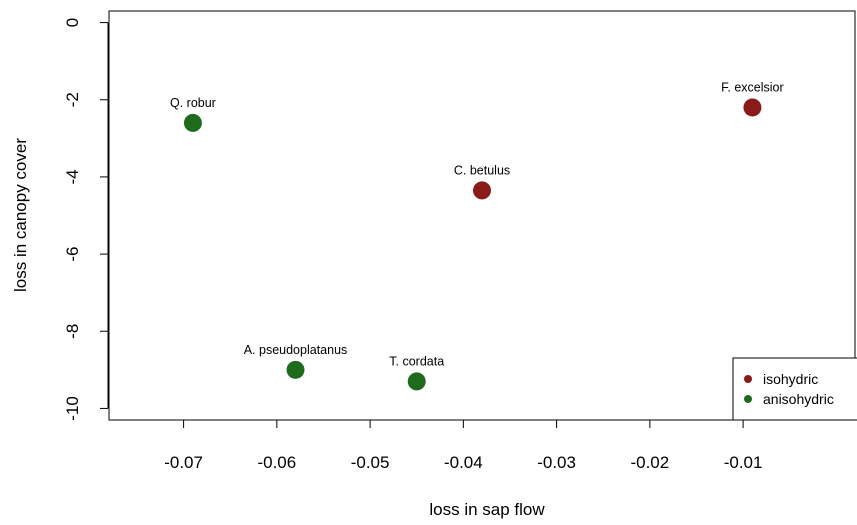 Image resolution: width=857 pixels, height=525 pixels. What do you see at coordinates (790, 379) in the screenshot?
I see `legend-label: isohydric` at bounding box center [790, 379].